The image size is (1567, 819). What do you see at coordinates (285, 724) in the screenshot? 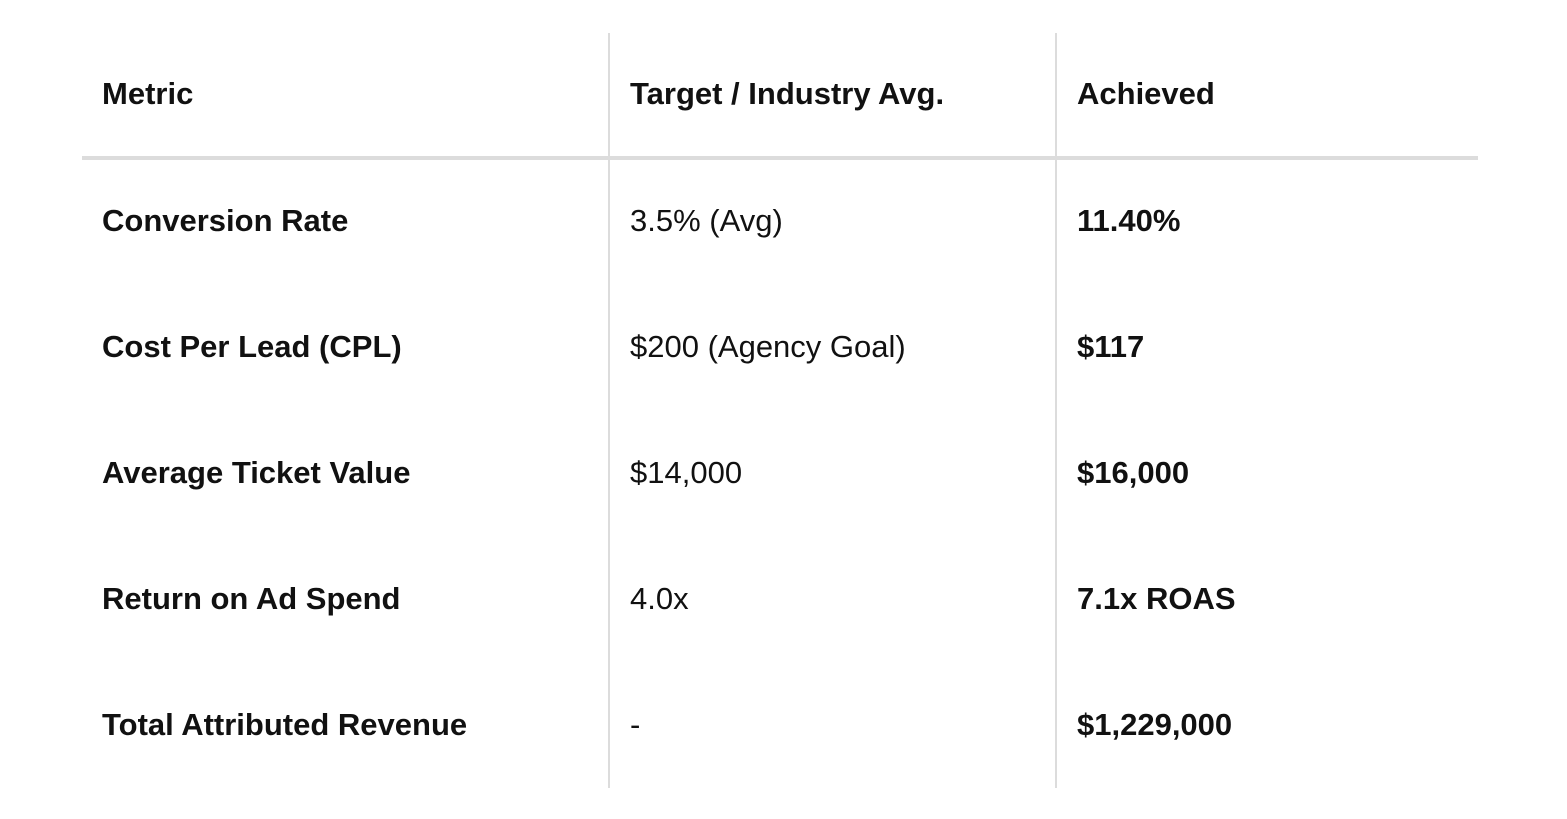
I see `metric-cell: Total Attributed Revenue` at bounding box center [285, 724].